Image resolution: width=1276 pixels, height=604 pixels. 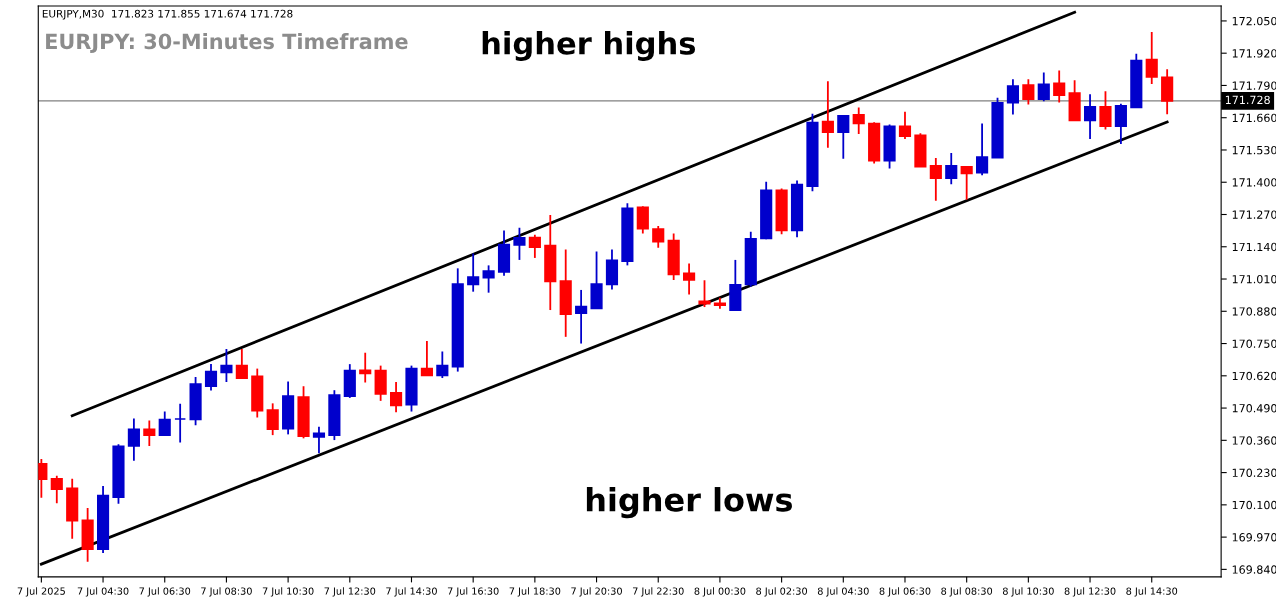 I want to click on y-tick-label: 170.230, so click(x=1254, y=472).